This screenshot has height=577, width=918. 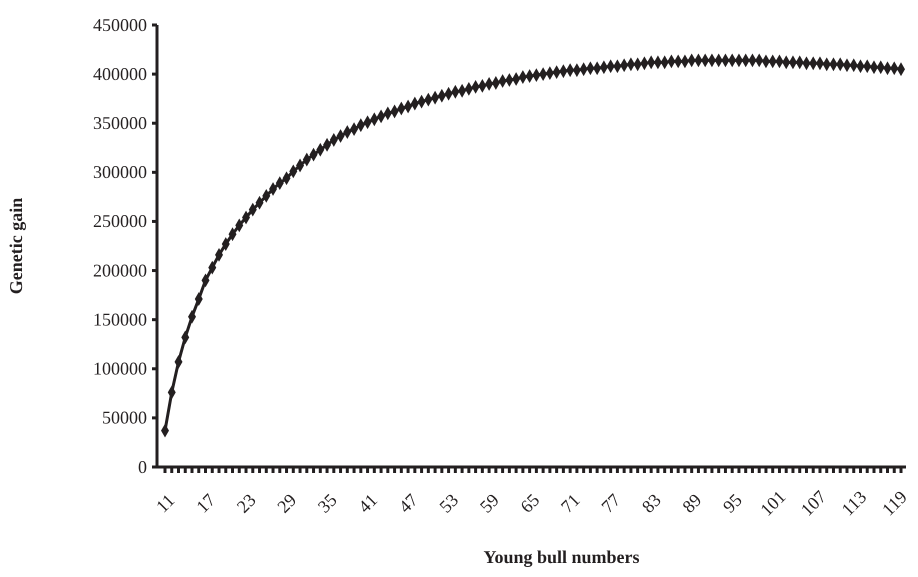 I want to click on x-tick-label: 41, so click(x=368, y=503).